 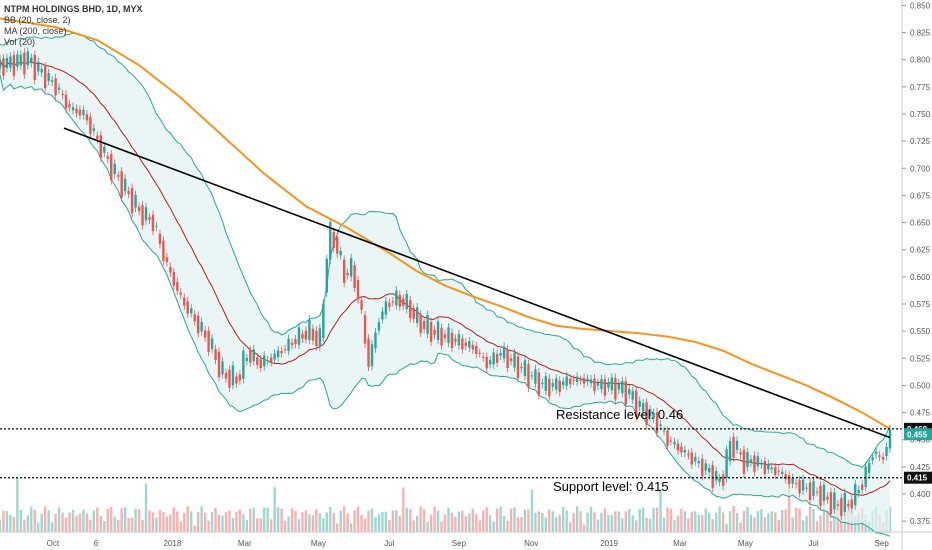 I want to click on y-tick-label: 0.800, so click(x=920, y=60).